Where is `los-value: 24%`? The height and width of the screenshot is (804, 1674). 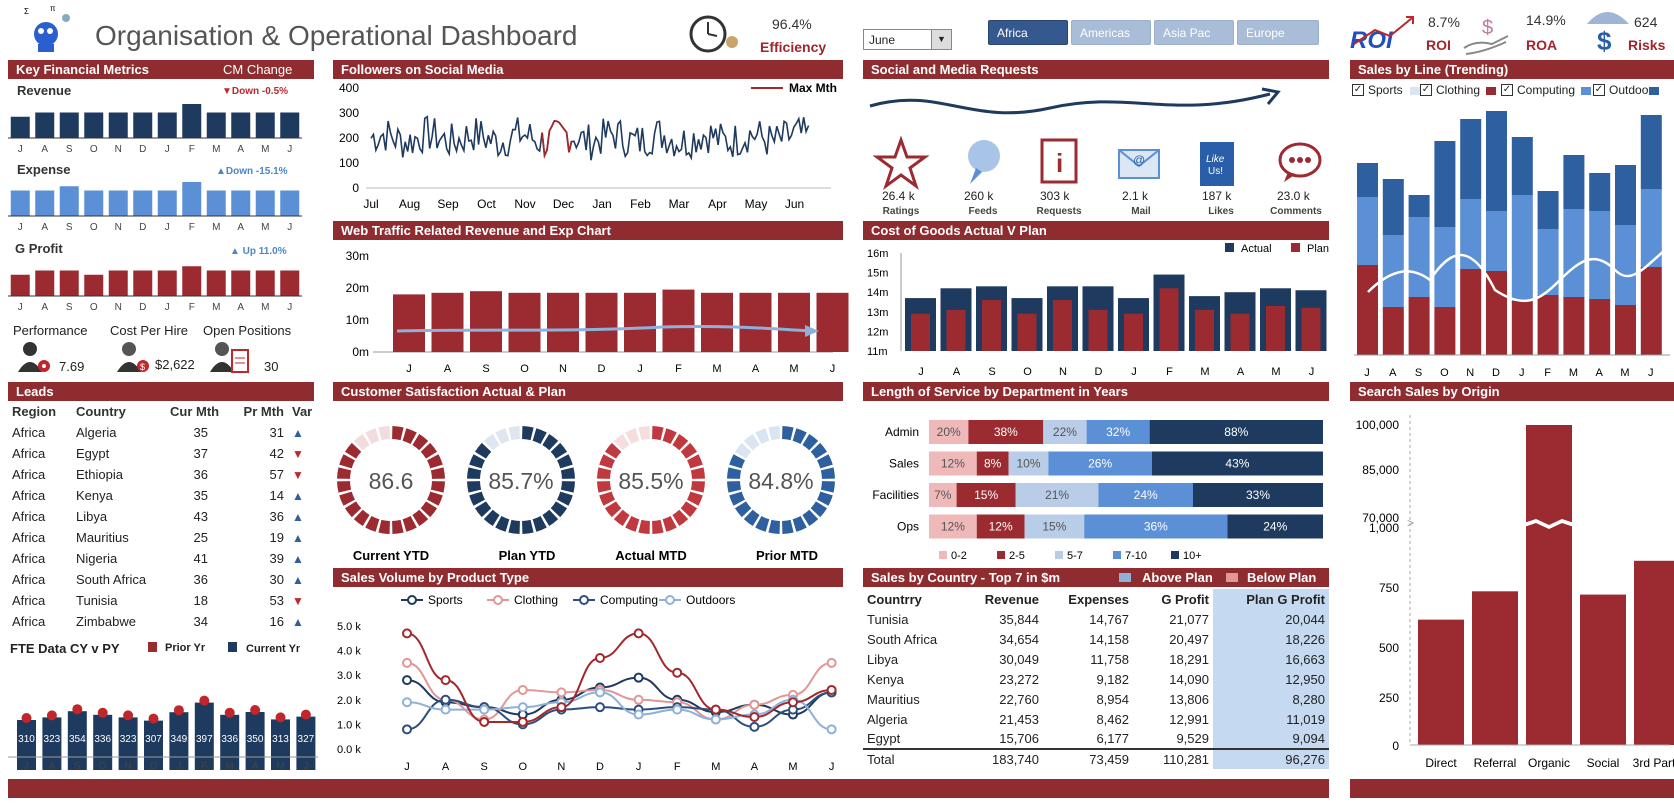
los-value: 24% is located at coordinates (1275, 527).